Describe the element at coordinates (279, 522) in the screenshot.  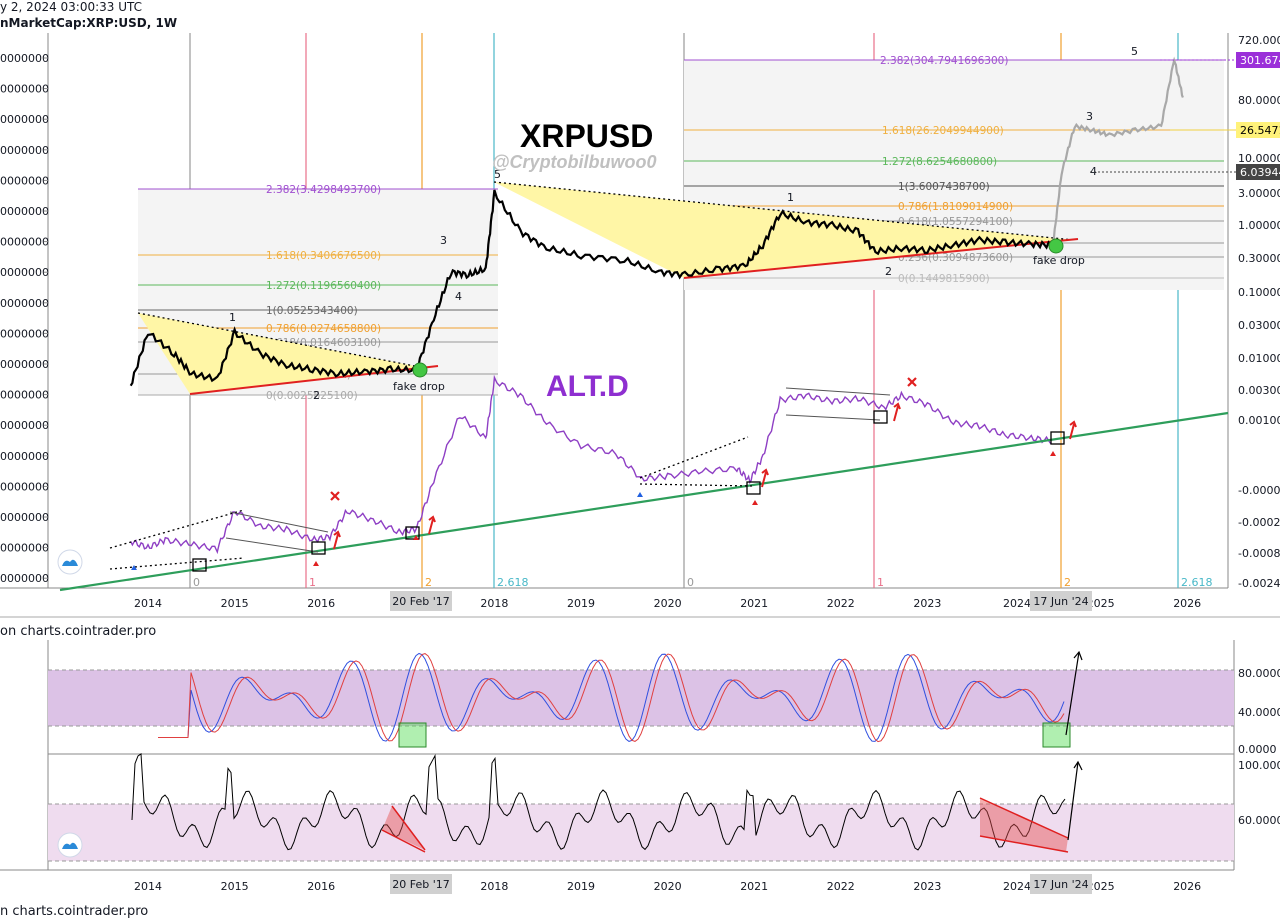
I see `altd-wedge-top` at that location.